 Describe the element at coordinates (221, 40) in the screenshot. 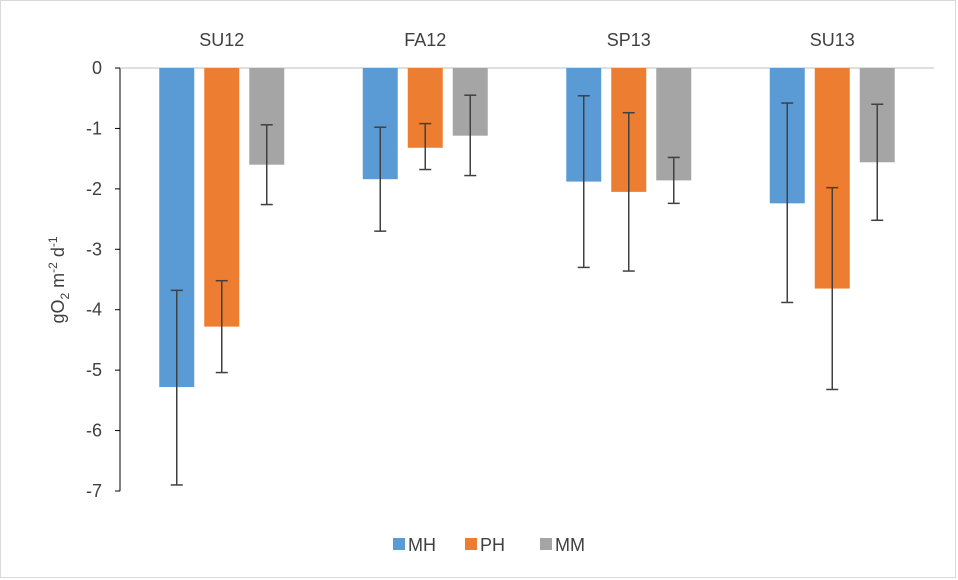

I see `category-label: SU12` at that location.